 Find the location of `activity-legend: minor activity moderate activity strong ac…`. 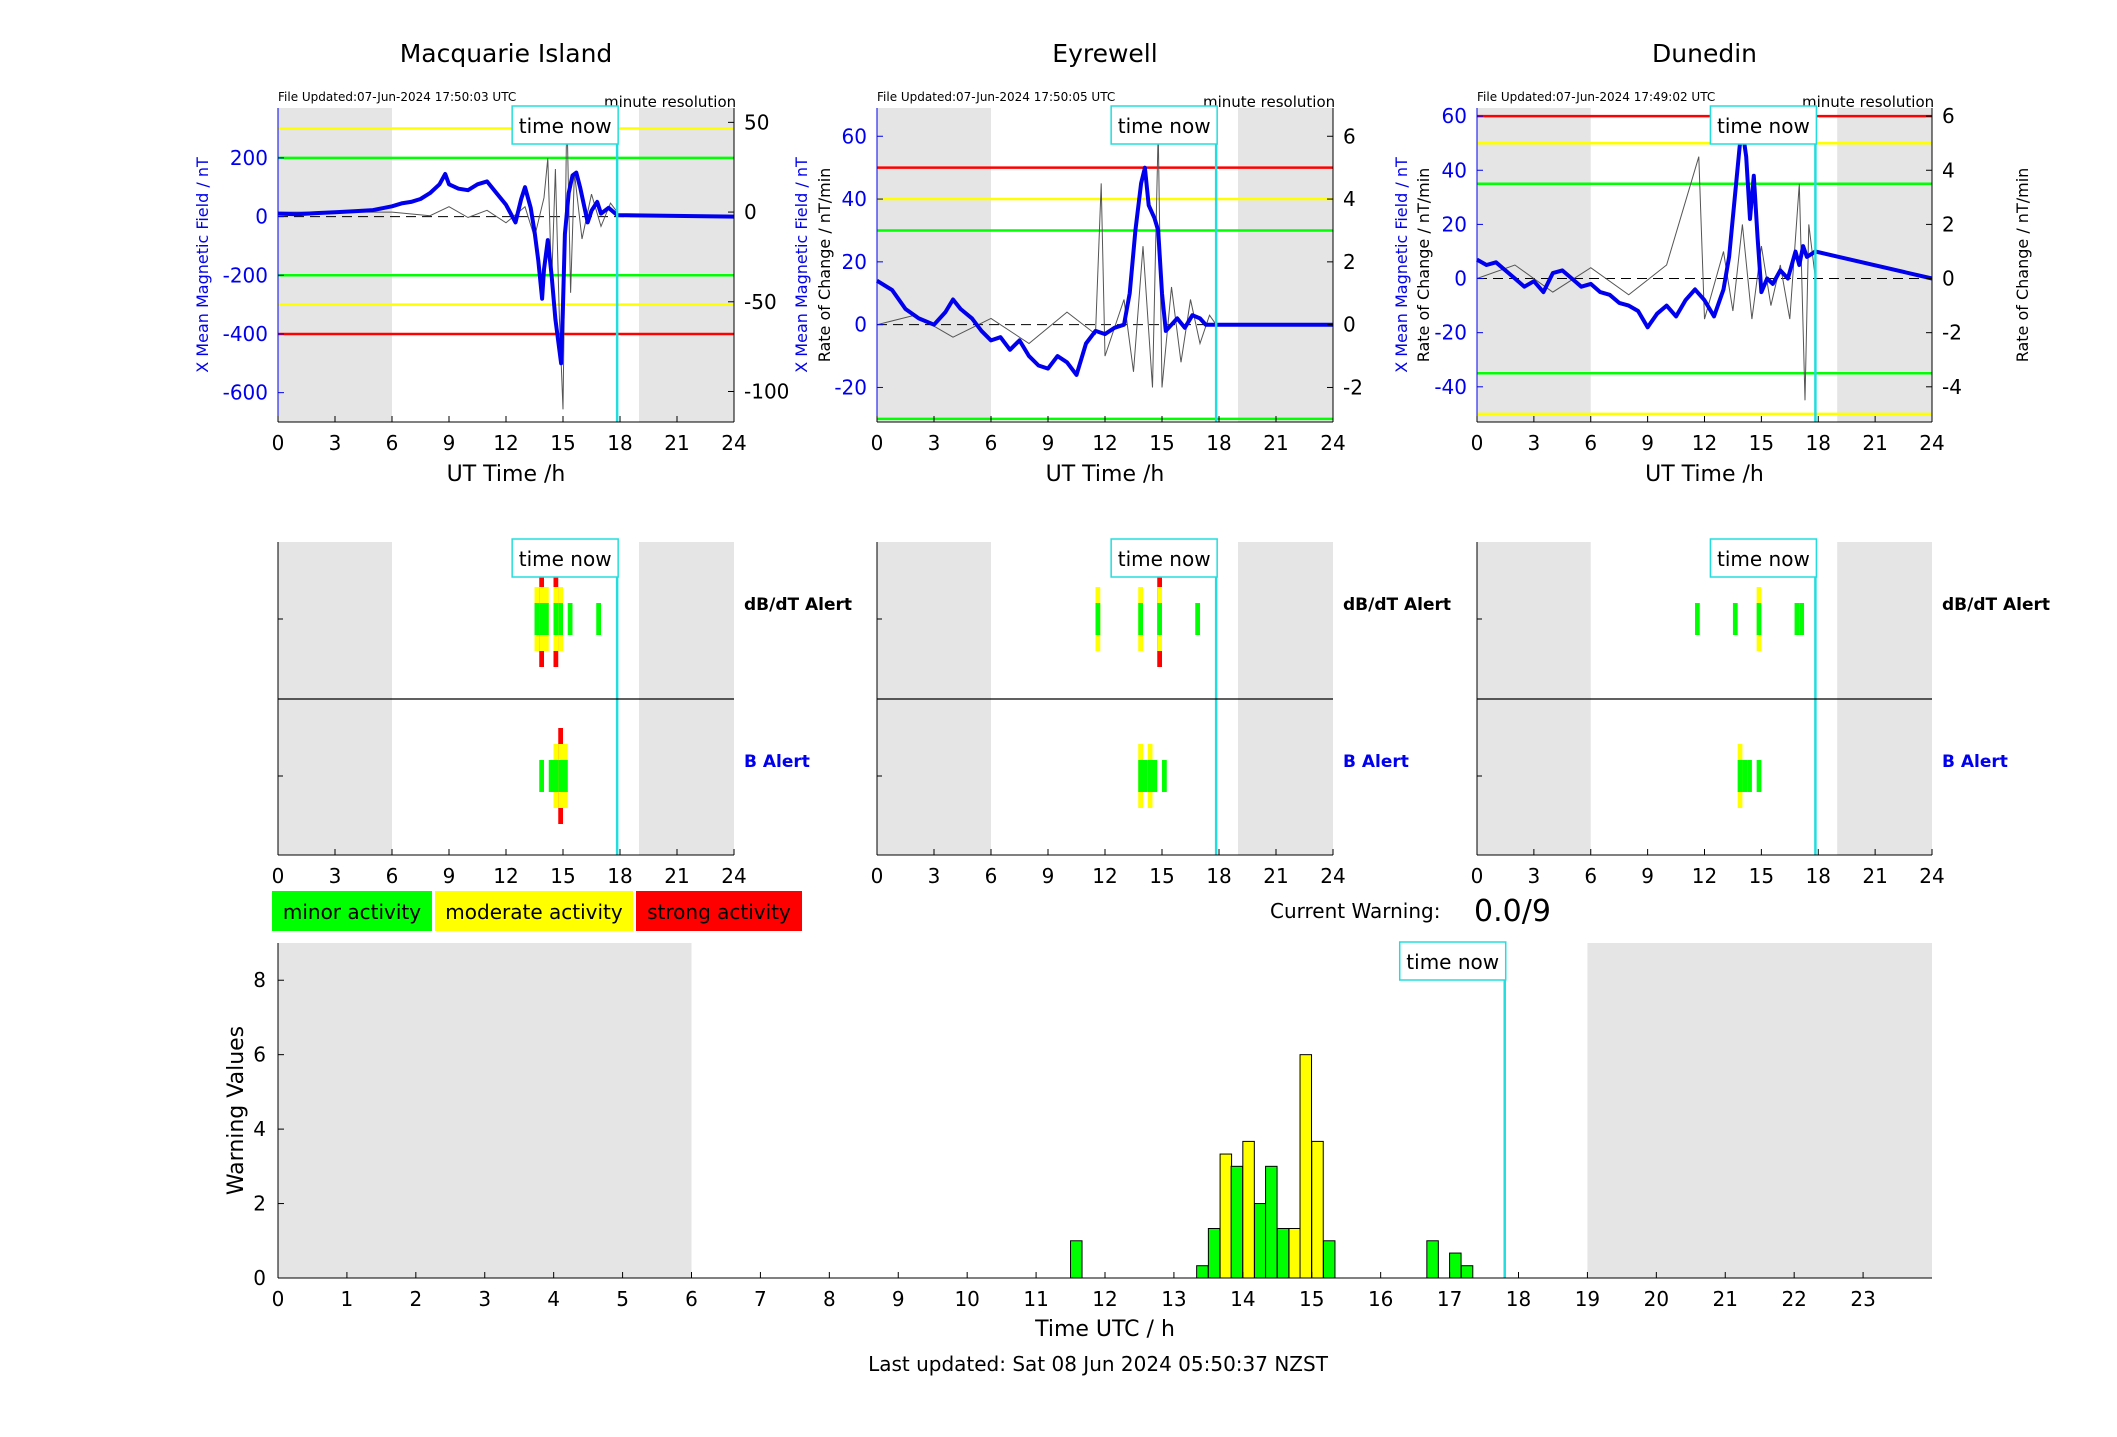

activity-legend: minor activity moderate activity strong ac… is located at coordinates (537, 911).